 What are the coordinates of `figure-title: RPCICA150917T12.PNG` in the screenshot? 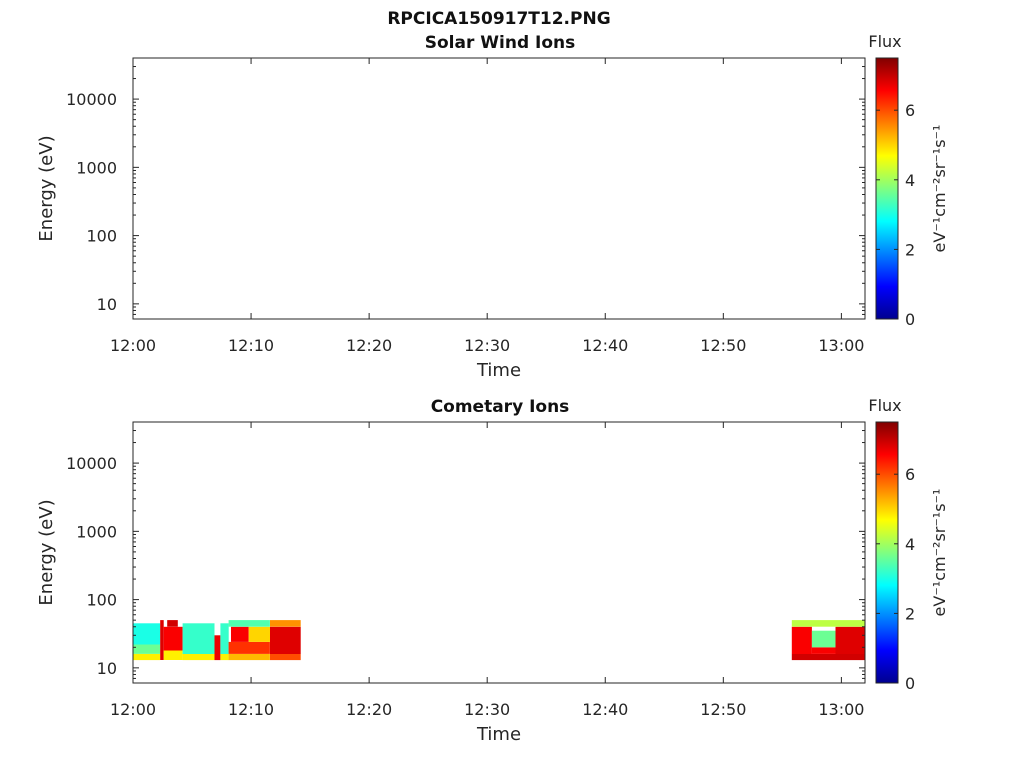 It's located at (498, 19).